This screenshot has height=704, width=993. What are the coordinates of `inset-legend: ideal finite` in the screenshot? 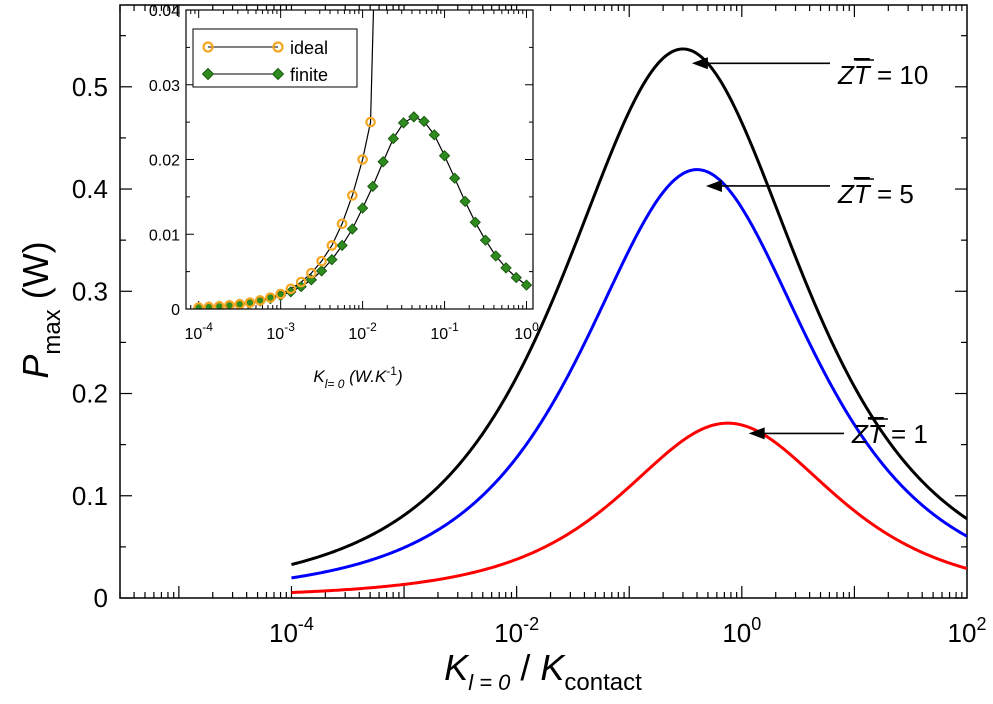 It's located at (275, 58).